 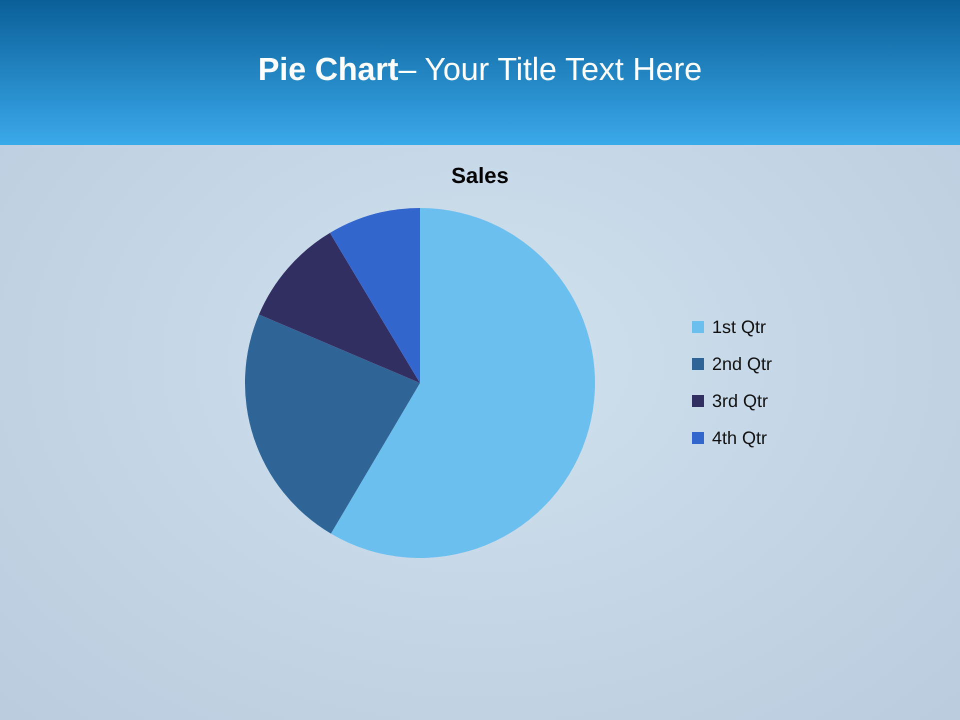 What do you see at coordinates (480, 69) in the screenshot?
I see `chart-title: Pie Chart– Your Title Text Here` at bounding box center [480, 69].